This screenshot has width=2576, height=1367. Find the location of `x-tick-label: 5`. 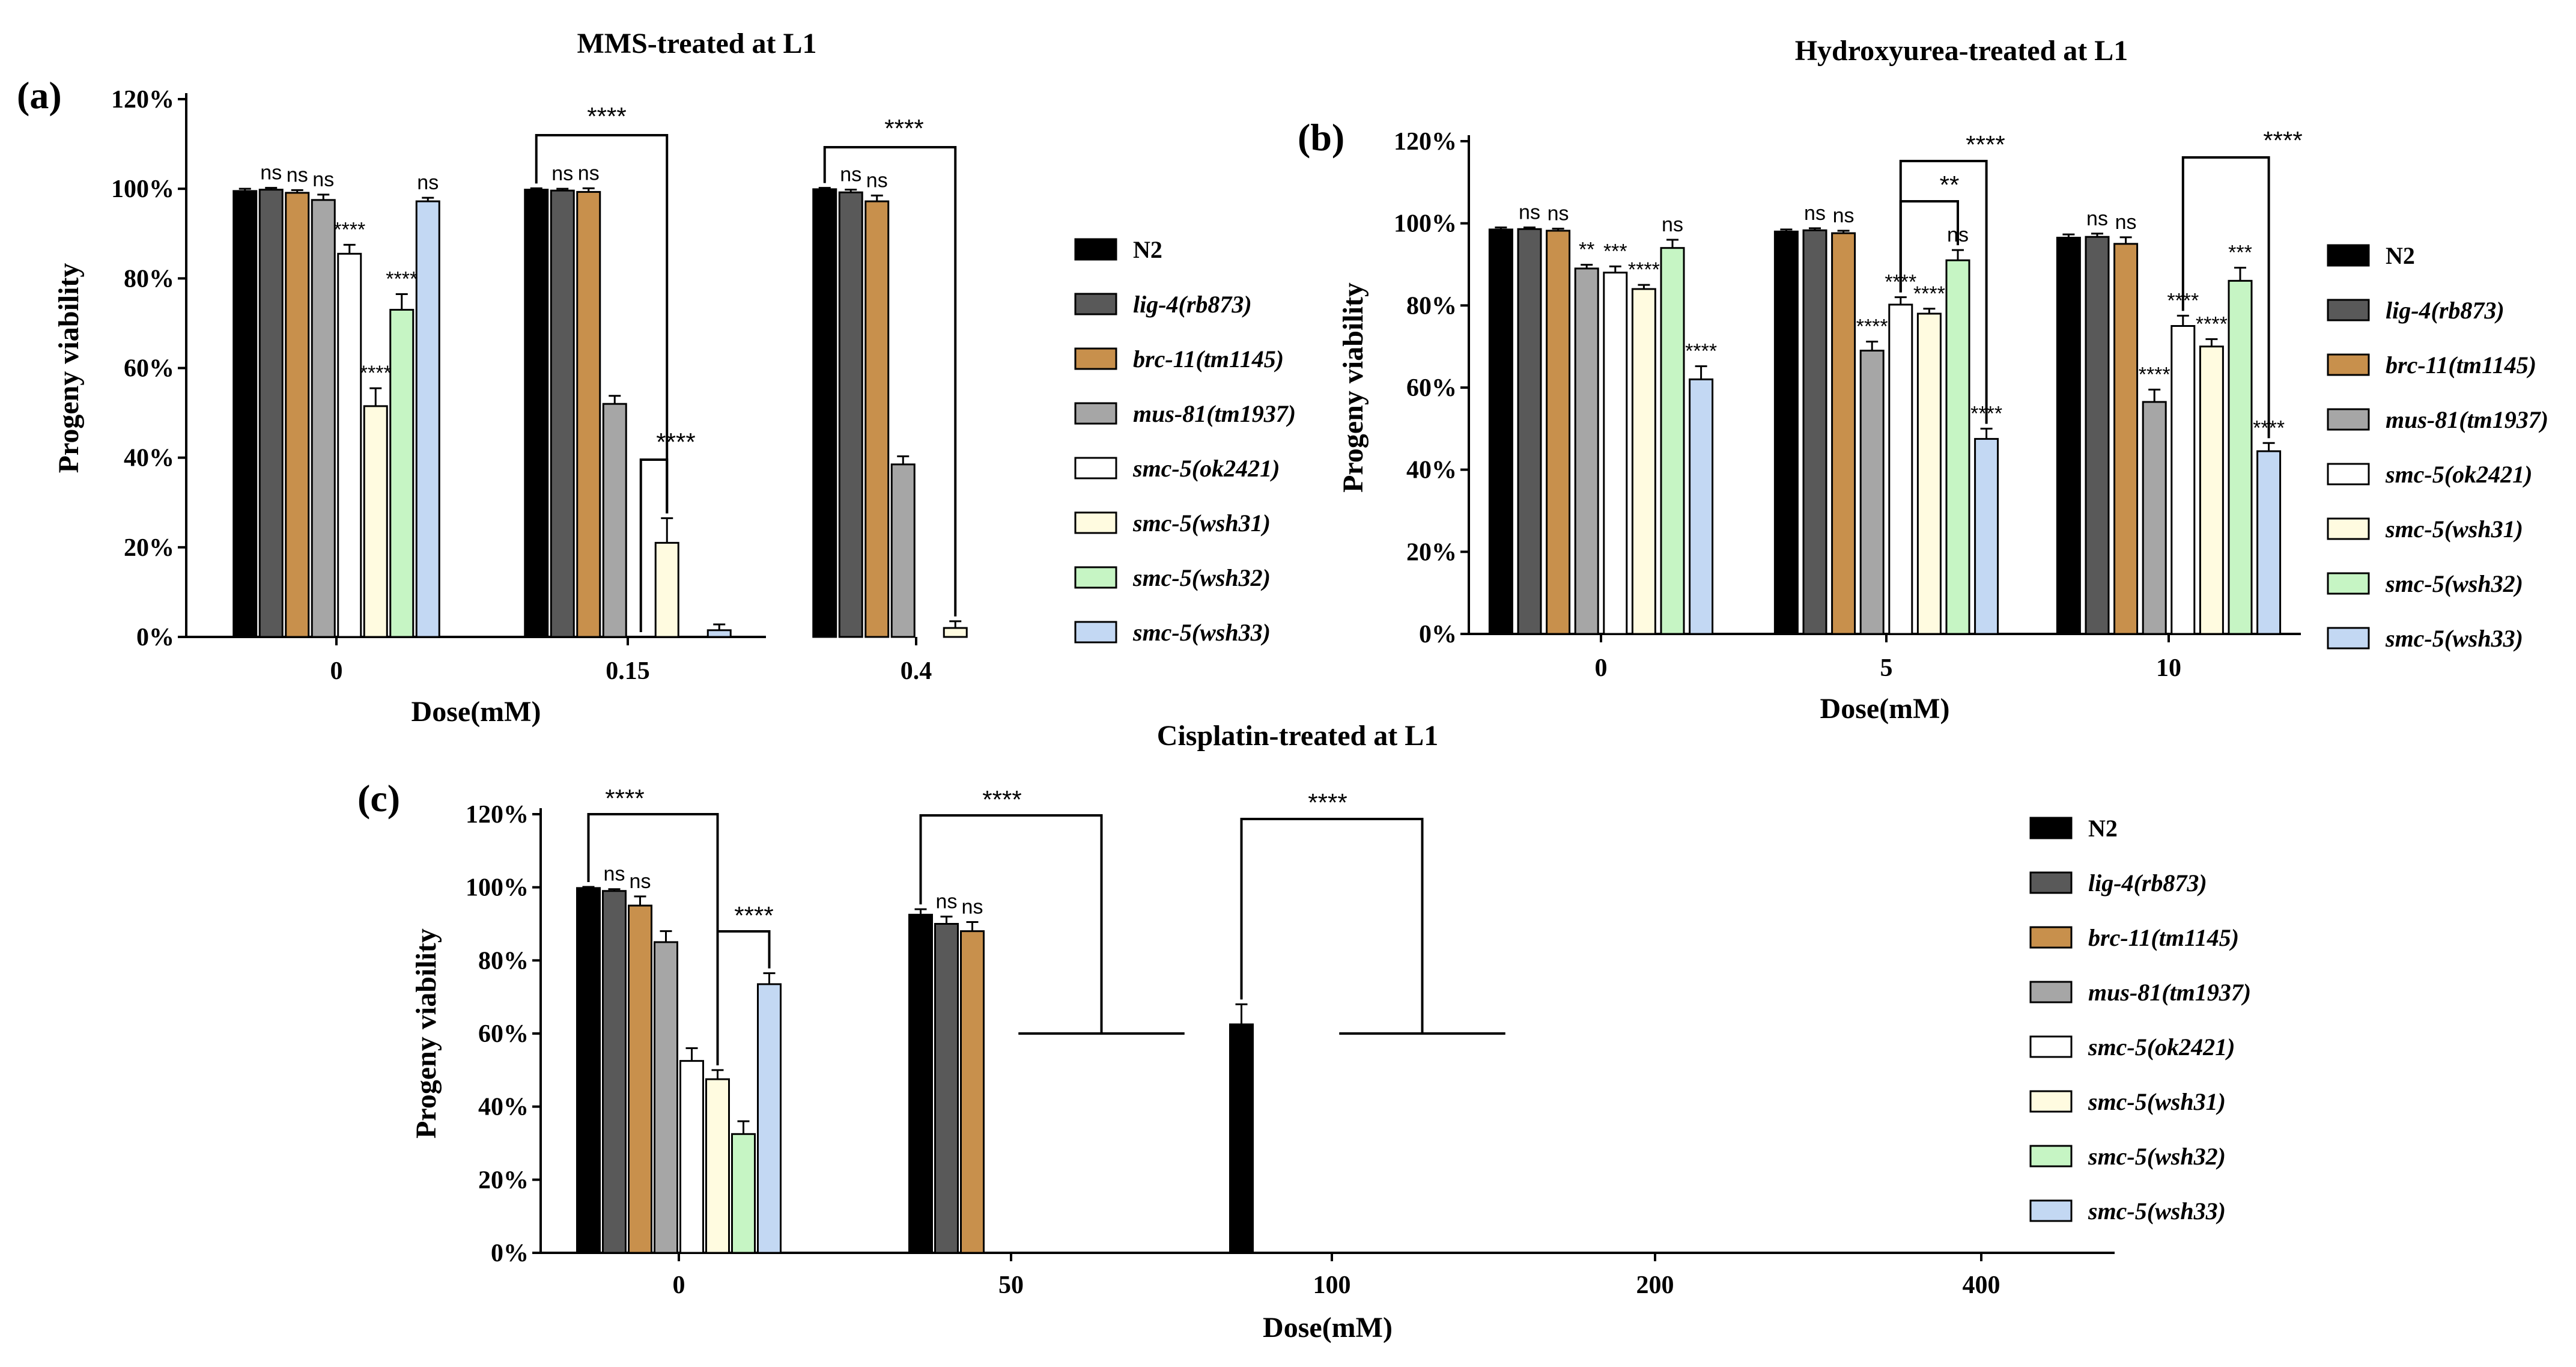

x-tick-label: 5 is located at coordinates (1886, 668).